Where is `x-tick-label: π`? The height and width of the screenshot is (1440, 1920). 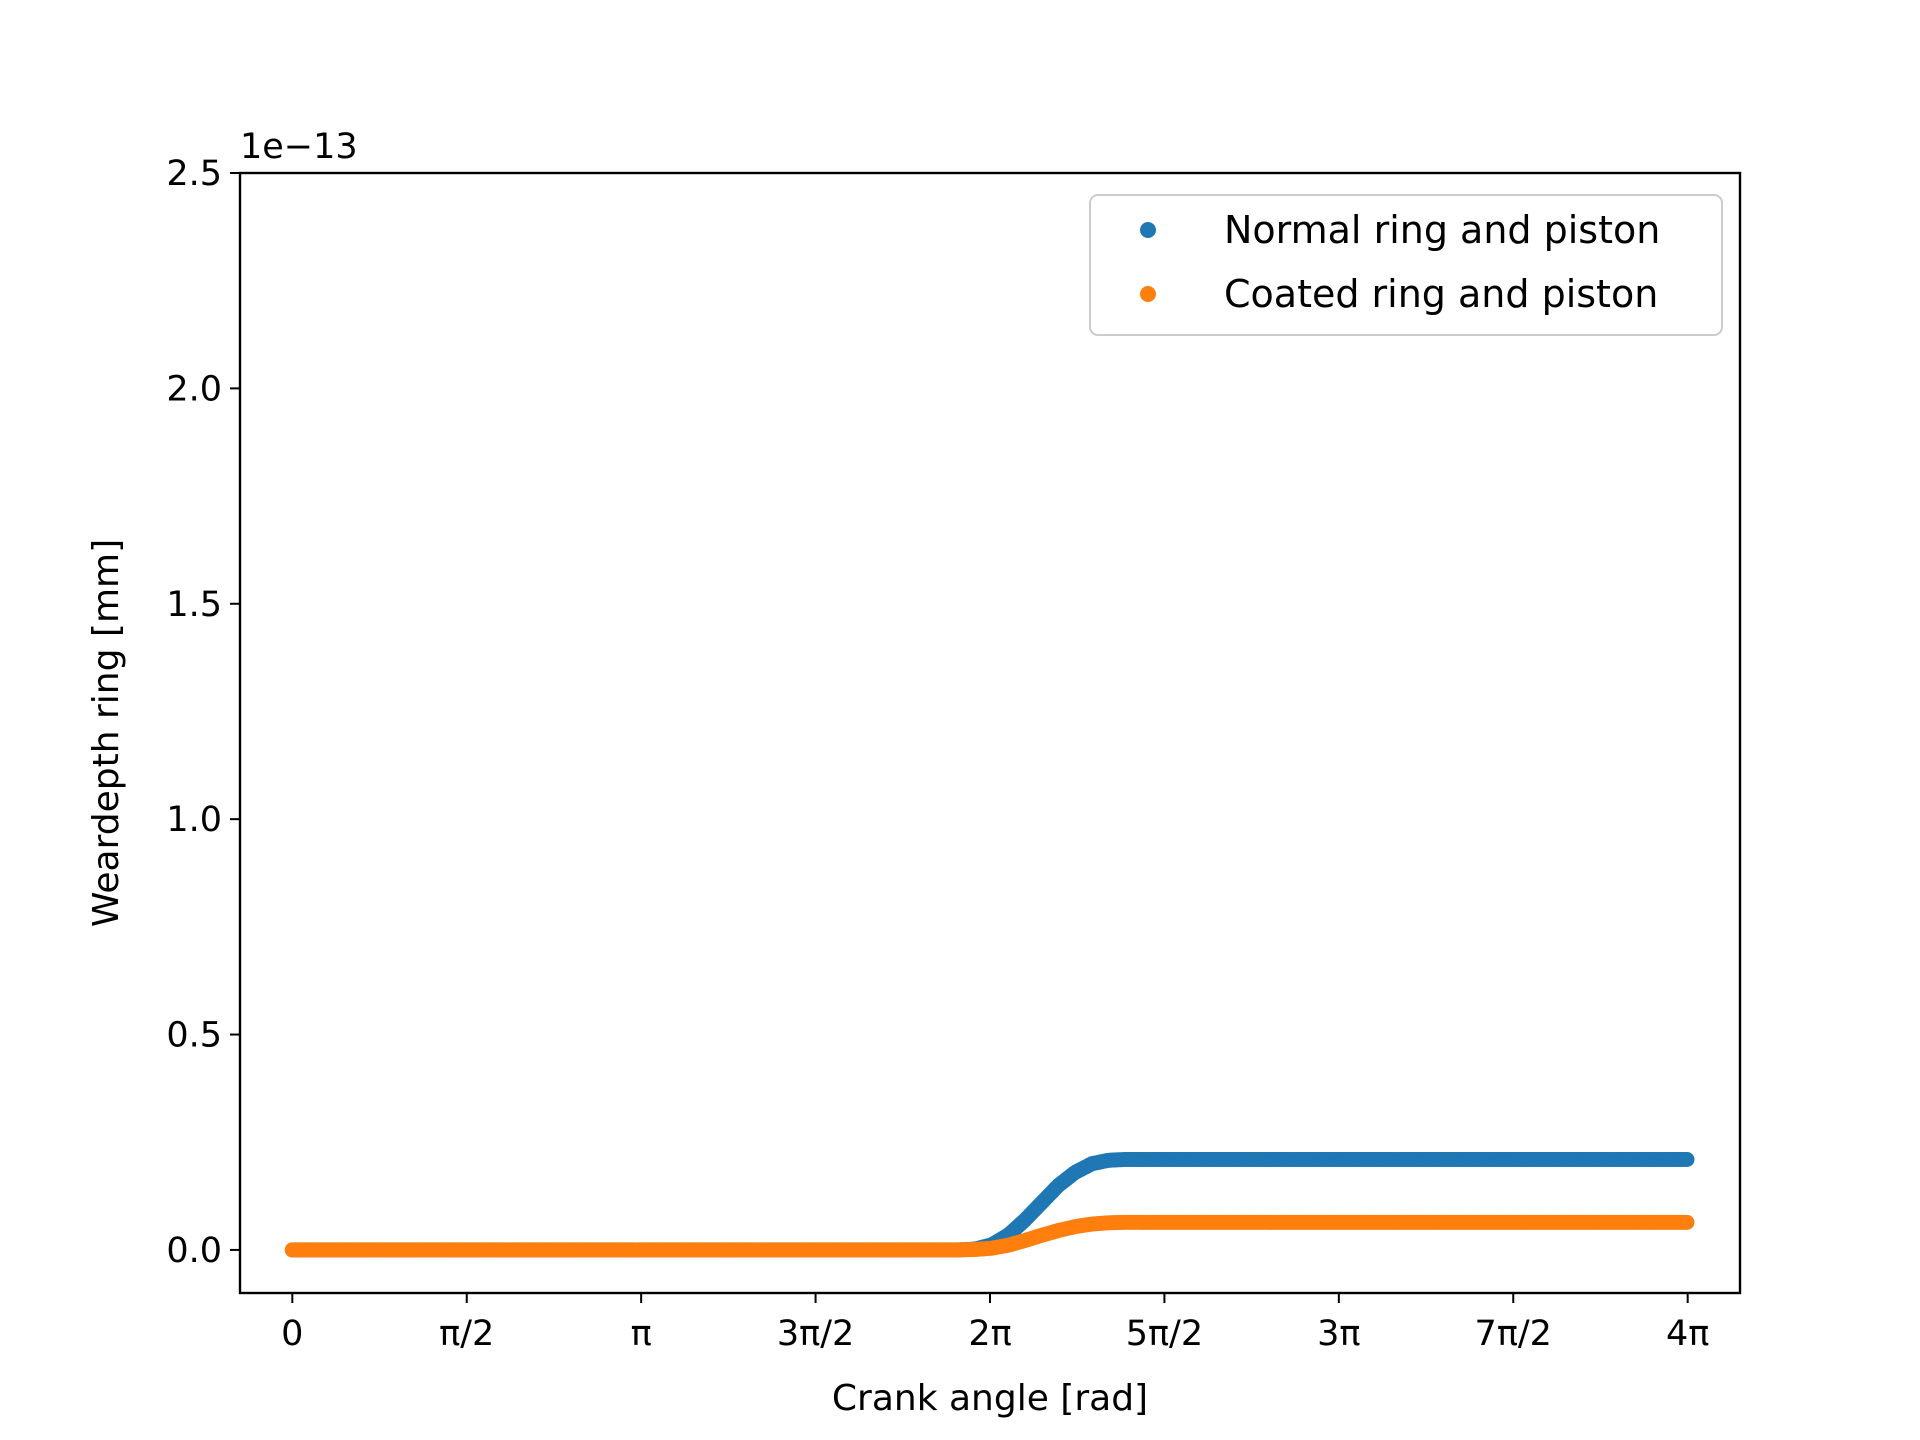
x-tick-label: π is located at coordinates (641, 1334).